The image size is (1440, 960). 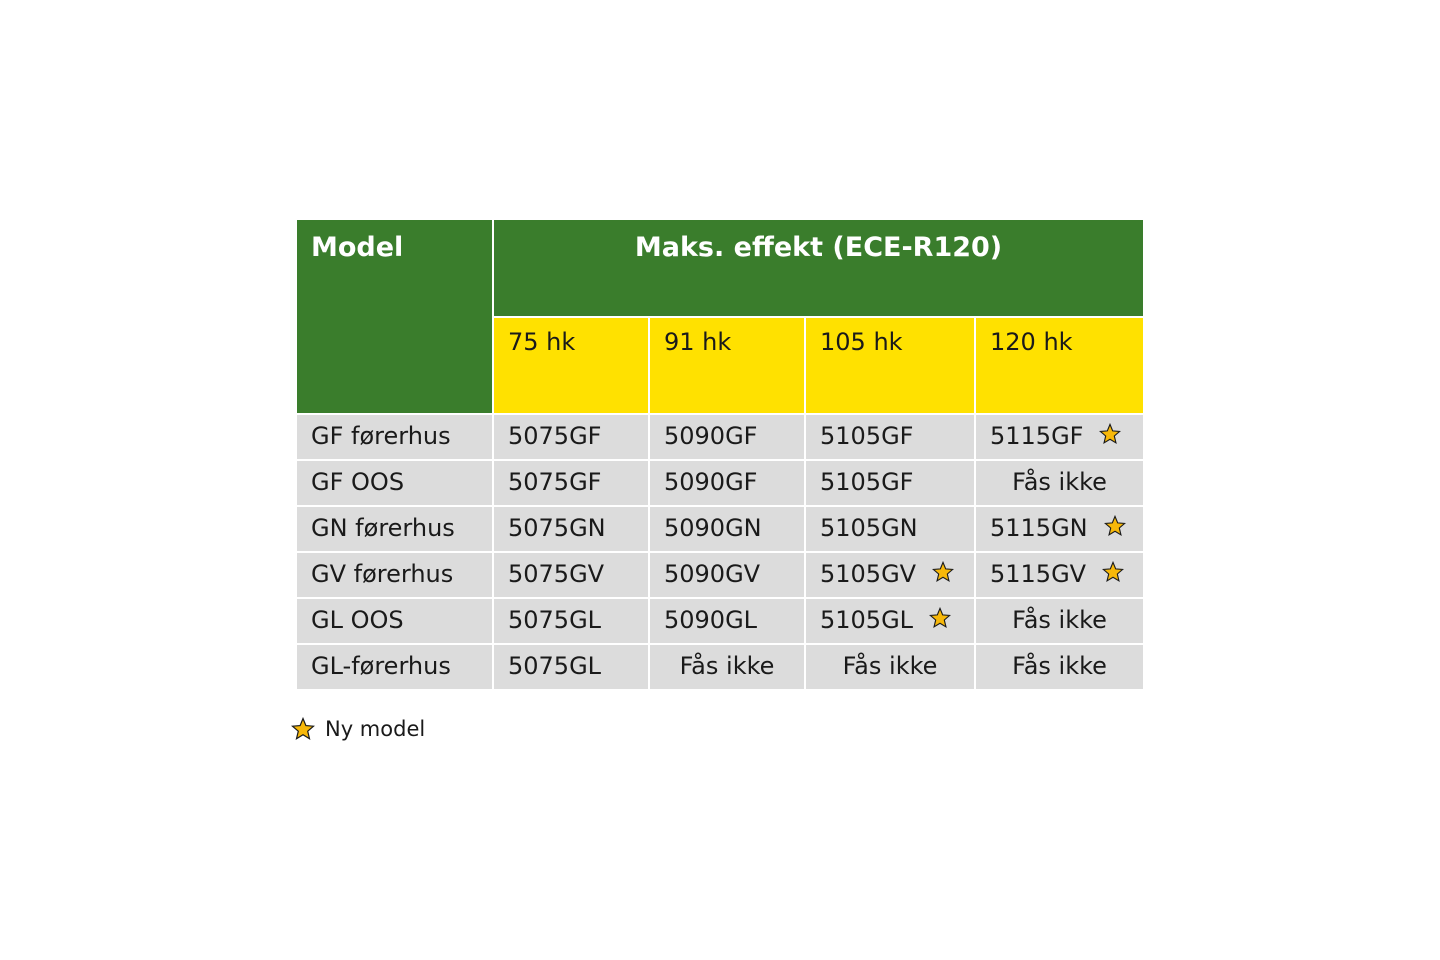 I want to click on cell-model-code: 5105GN, so click(x=890, y=529).